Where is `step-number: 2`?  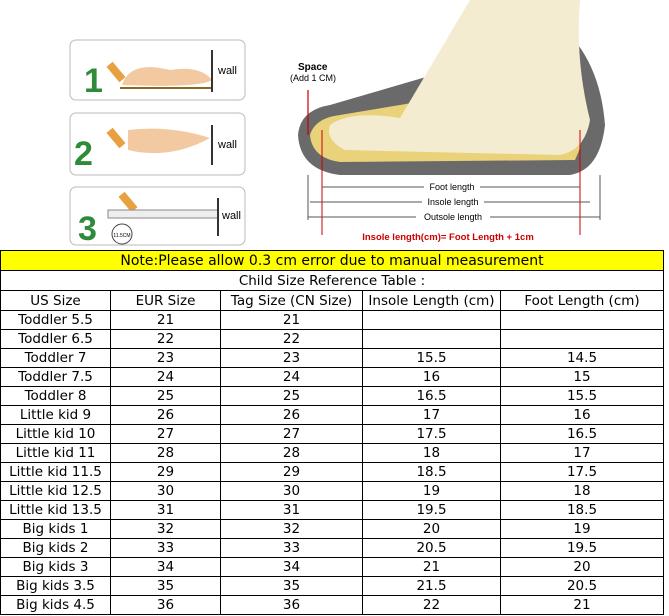
step-number: 2 is located at coordinates (83, 154).